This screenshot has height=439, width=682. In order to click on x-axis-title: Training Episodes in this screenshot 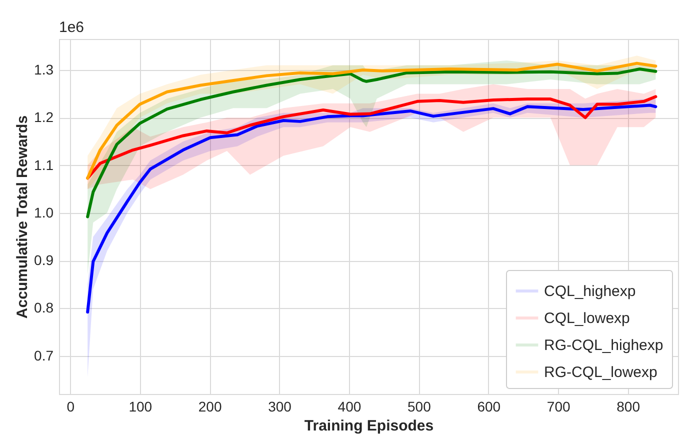, I will do `click(369, 426)`.